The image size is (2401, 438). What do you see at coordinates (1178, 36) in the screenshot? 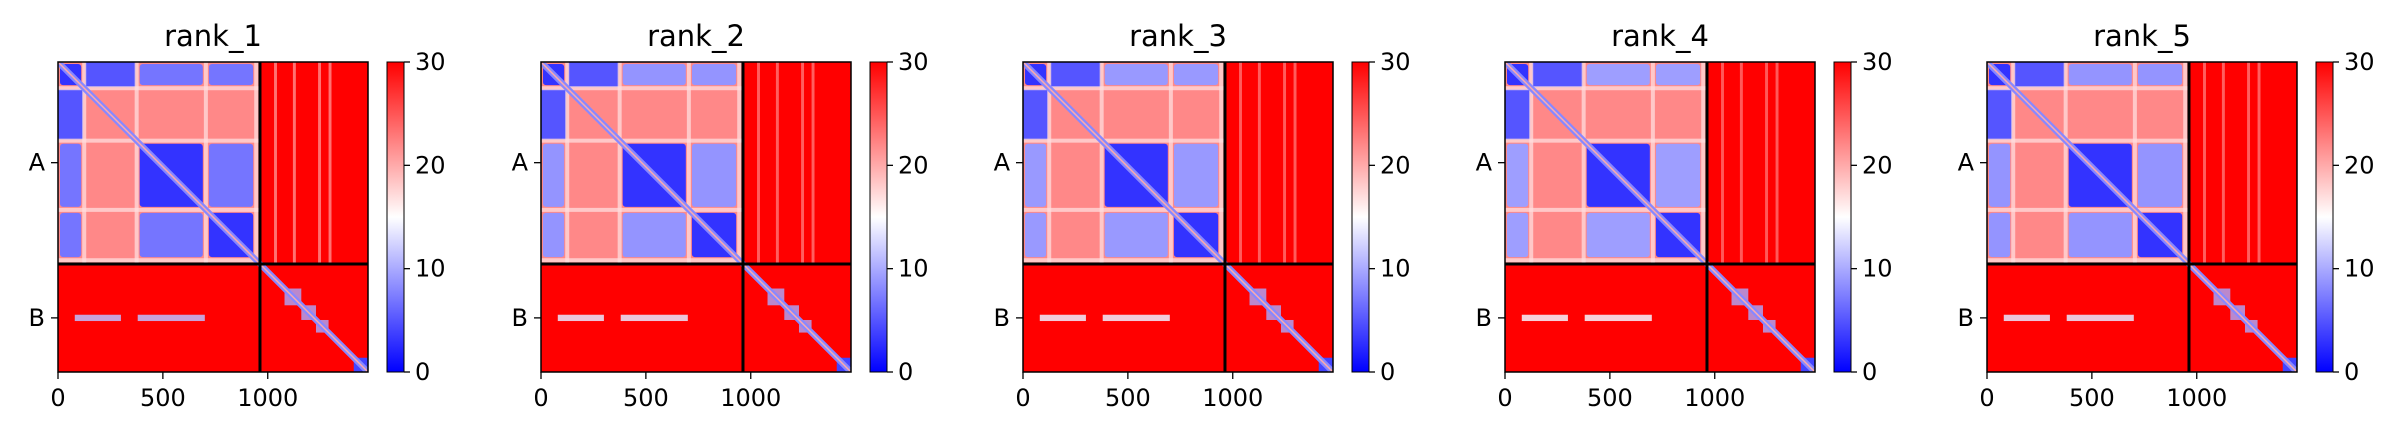
I see `panel-title: rank_3` at bounding box center [1178, 36].